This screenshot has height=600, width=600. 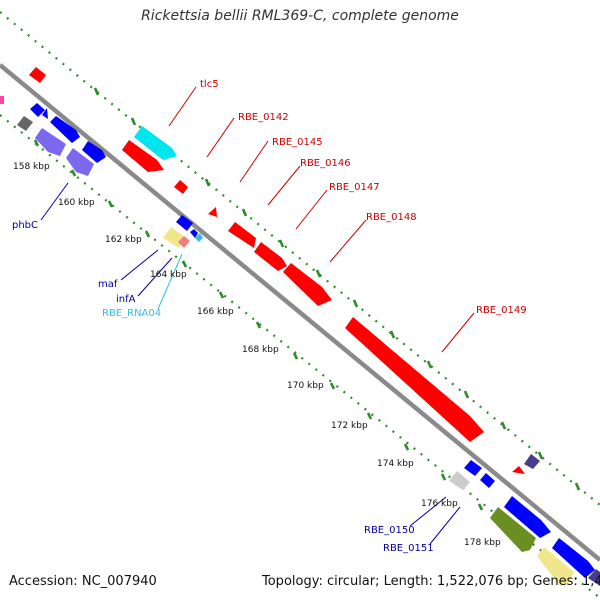 I want to click on topology-value: circular, so click(x=351, y=581).